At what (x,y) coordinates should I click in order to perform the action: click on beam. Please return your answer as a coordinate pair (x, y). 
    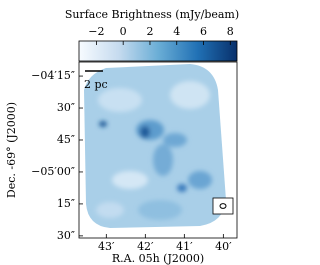
    Looking at the image, I should click on (223, 206).